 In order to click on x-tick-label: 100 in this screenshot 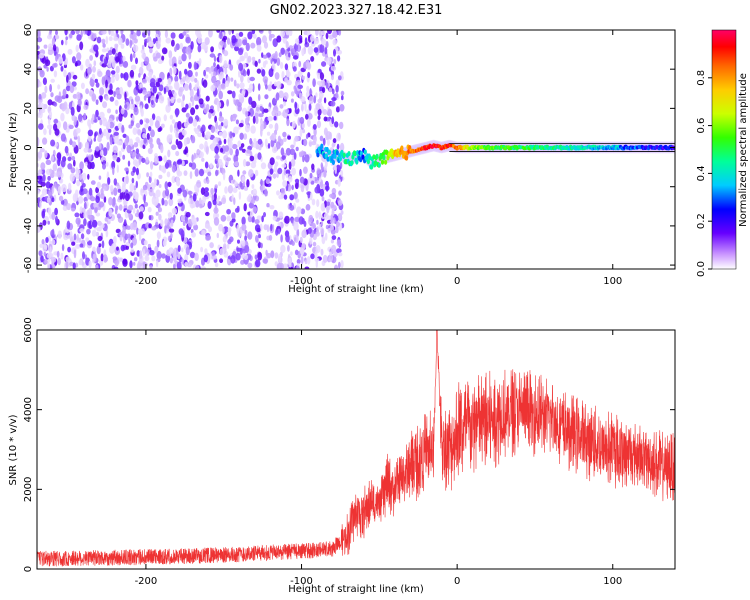, I will do `click(612, 281)`.